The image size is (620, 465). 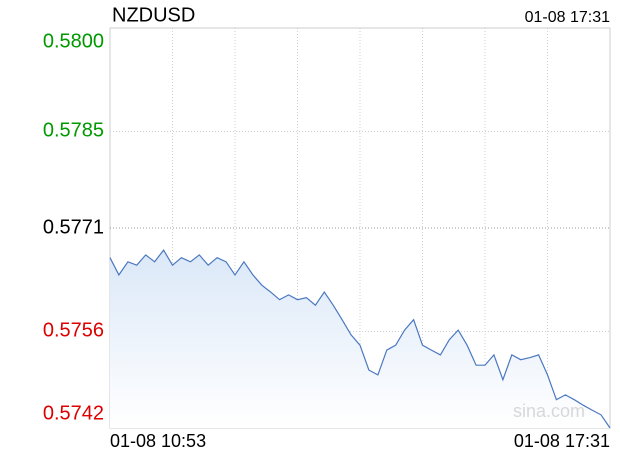 I want to click on y-tick-label: 0.5756, so click(x=73, y=331).